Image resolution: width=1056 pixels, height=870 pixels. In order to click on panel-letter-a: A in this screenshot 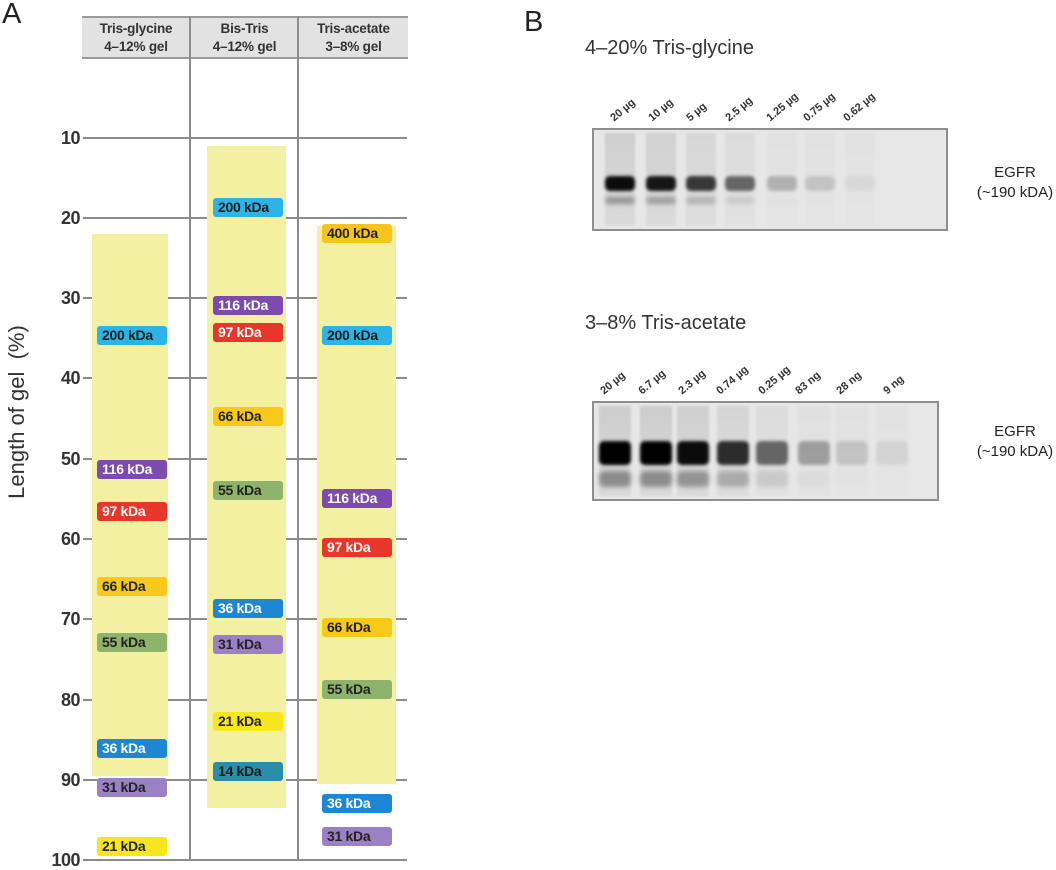, I will do `click(12, 15)`.